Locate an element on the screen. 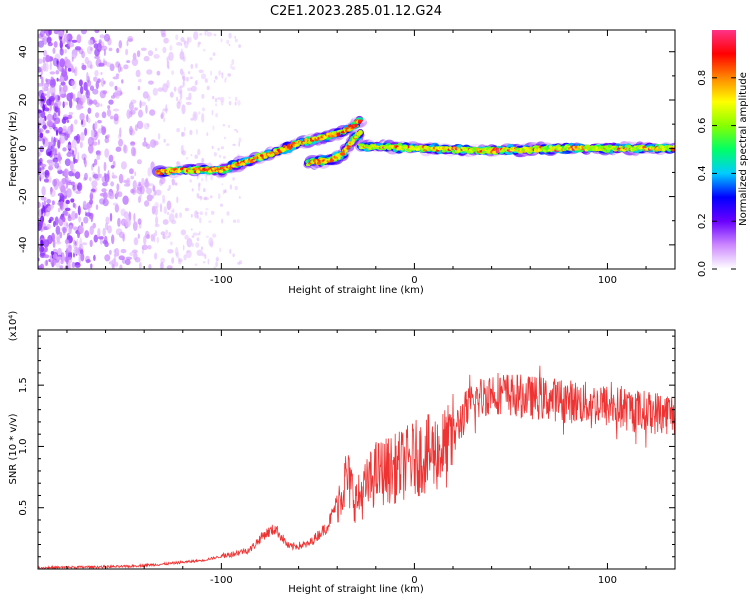 This screenshot has height=600, width=750. spectrogram-xtick-label: 100 is located at coordinates (607, 280).